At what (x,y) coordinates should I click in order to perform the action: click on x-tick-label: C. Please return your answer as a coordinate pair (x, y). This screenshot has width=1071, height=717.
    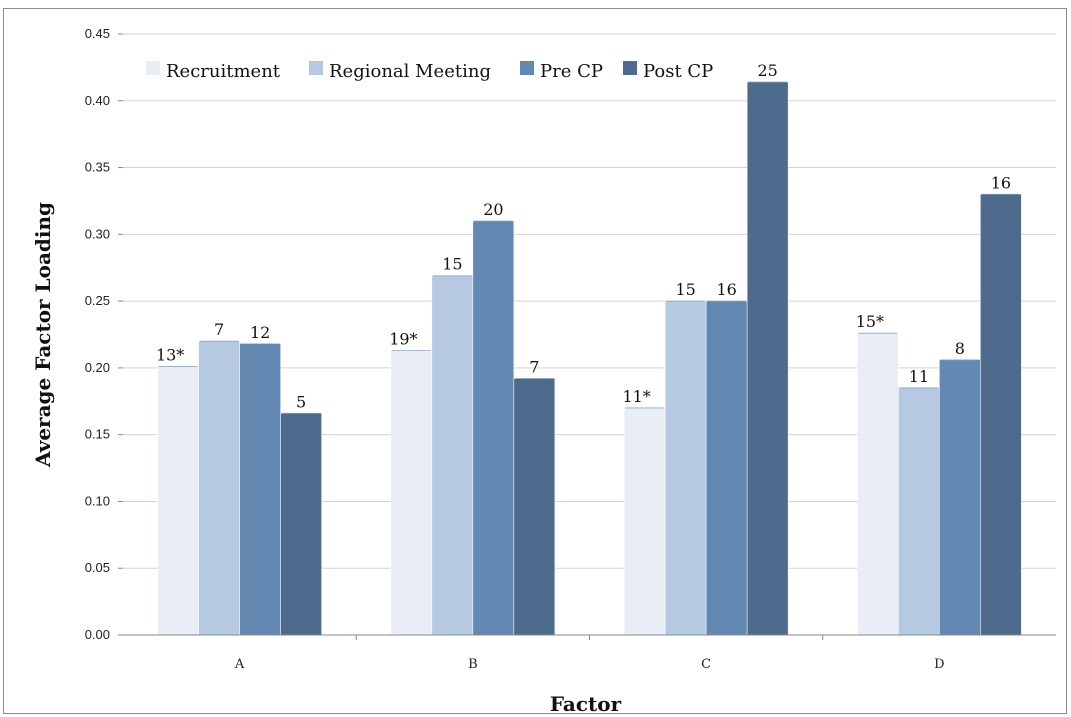
    Looking at the image, I should click on (706, 664).